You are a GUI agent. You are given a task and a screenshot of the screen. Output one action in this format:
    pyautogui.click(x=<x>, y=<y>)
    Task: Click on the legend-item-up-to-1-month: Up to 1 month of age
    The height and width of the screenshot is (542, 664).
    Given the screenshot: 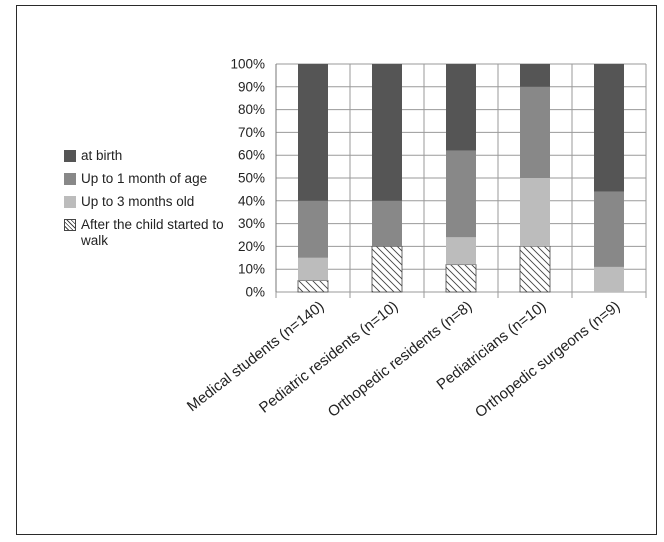 What is the action you would take?
    pyautogui.click(x=149, y=179)
    